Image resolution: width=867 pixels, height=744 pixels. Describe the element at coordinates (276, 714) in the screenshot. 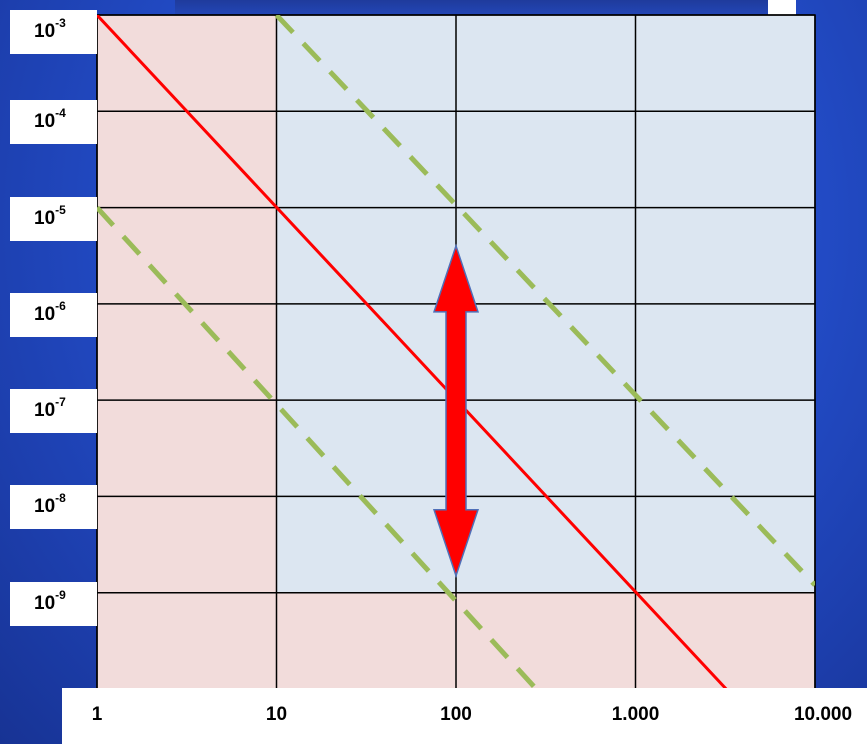

I see `x-tick-label: 10` at that location.